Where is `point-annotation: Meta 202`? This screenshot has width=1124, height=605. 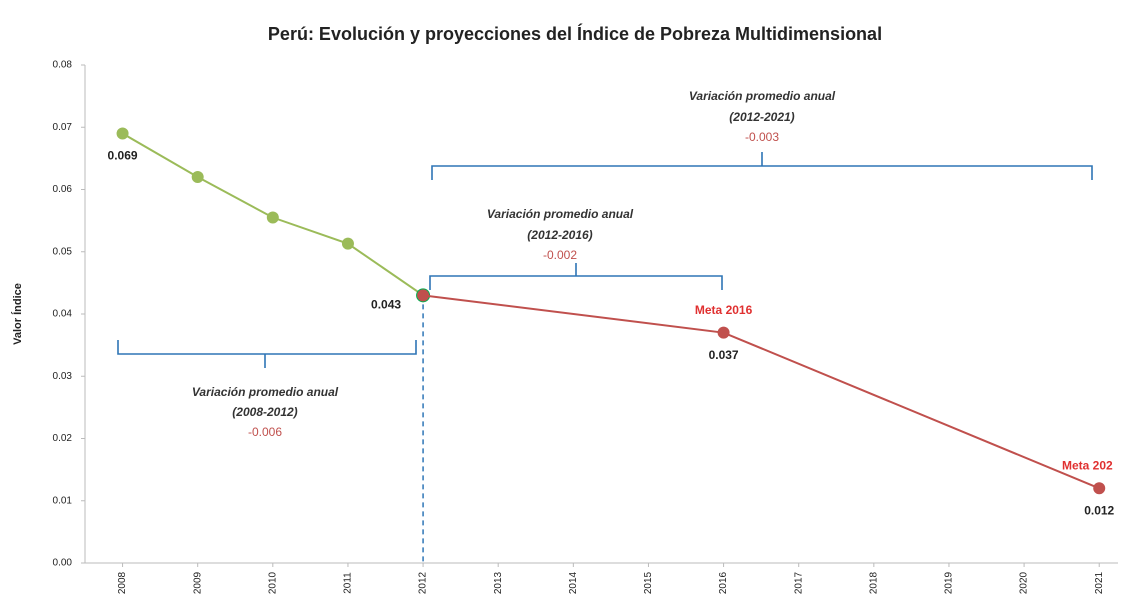 point-annotation: Meta 202 is located at coordinates (1087, 465).